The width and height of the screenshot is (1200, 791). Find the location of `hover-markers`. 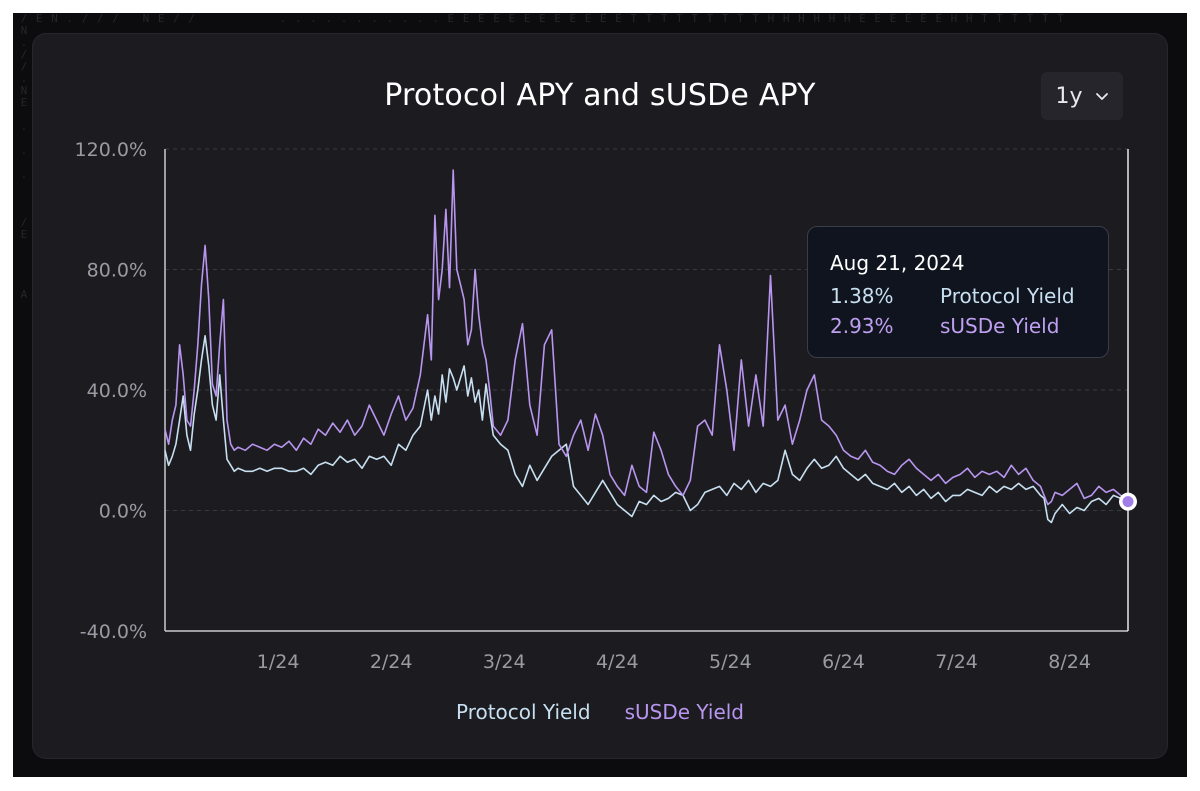

hover-markers is located at coordinates (1128, 501).